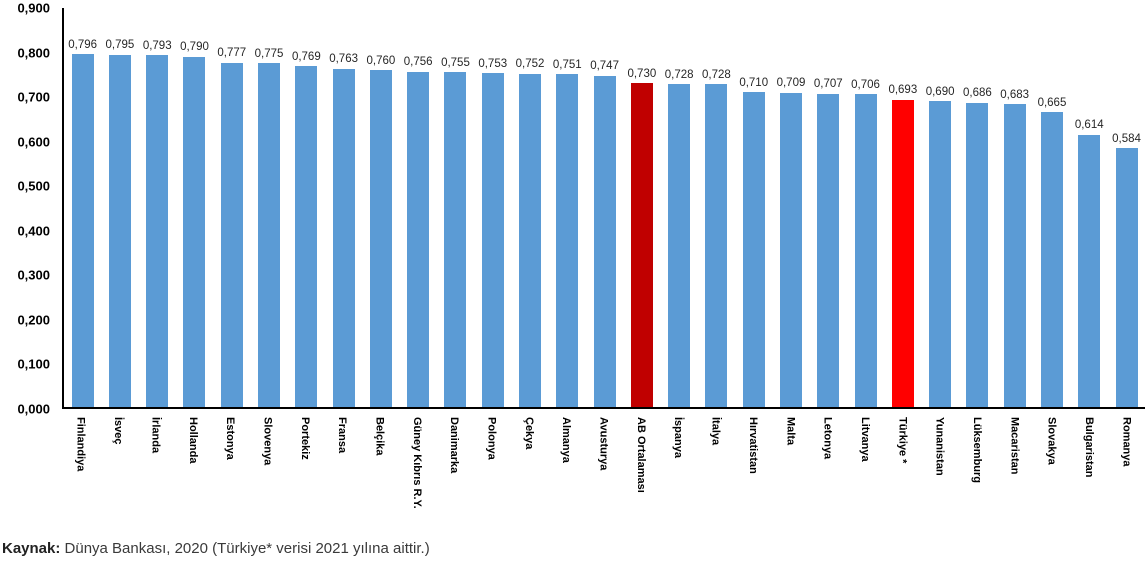 The height and width of the screenshot is (564, 1147). What do you see at coordinates (678, 463) in the screenshot?
I see `x-axis-label-cell: İspanya` at bounding box center [678, 463].